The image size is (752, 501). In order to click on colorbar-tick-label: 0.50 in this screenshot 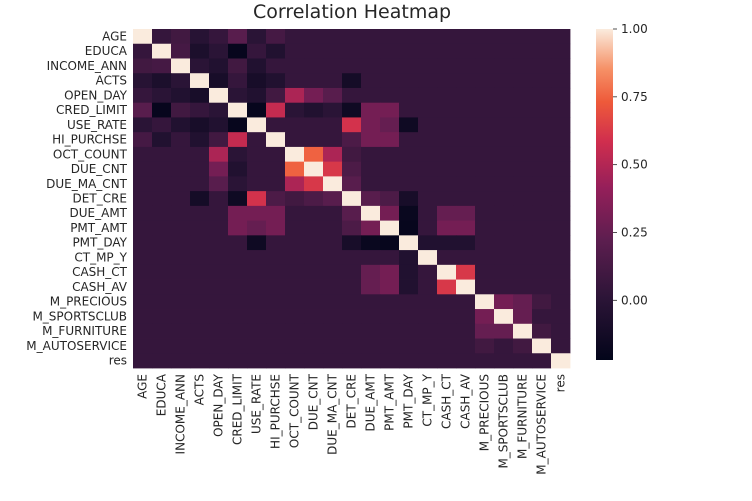, I will do `click(634, 165)`.